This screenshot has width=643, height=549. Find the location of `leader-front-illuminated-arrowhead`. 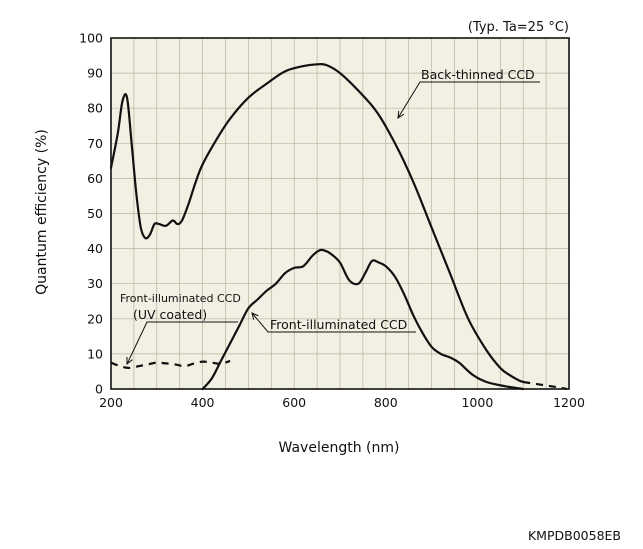

leader-front-illuminated-arrowhead is located at coordinates (255, 316).